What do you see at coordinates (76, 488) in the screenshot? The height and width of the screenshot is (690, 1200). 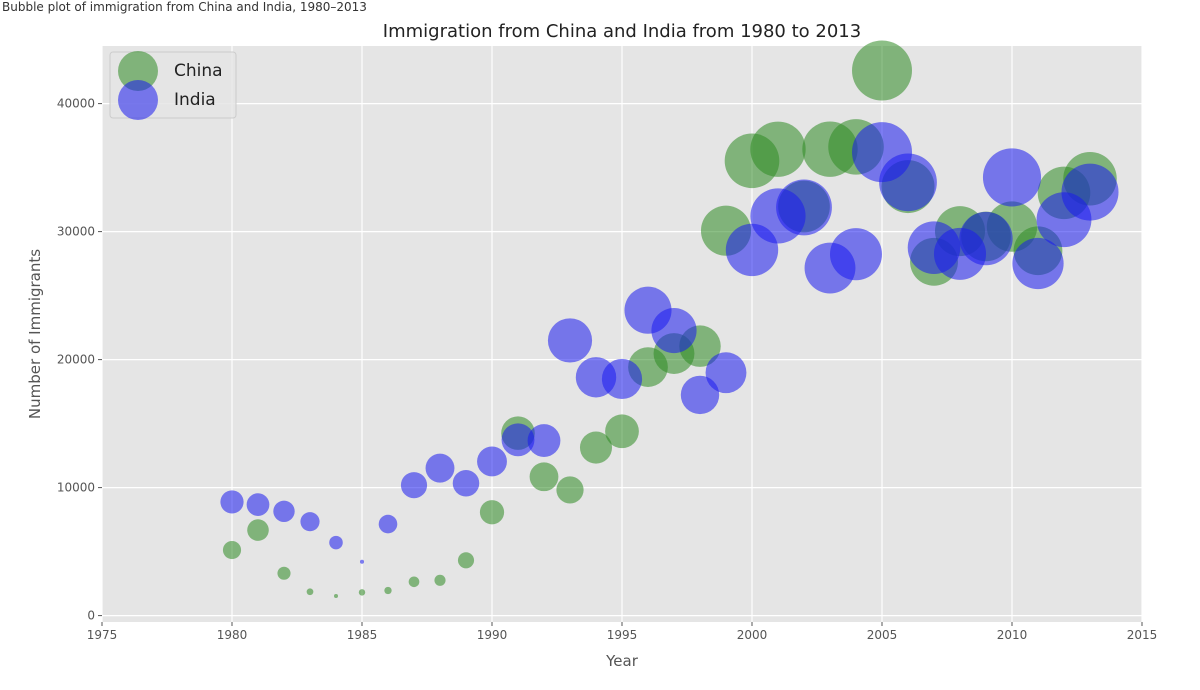 I see `y-tick-label: 10000` at bounding box center [76, 488].